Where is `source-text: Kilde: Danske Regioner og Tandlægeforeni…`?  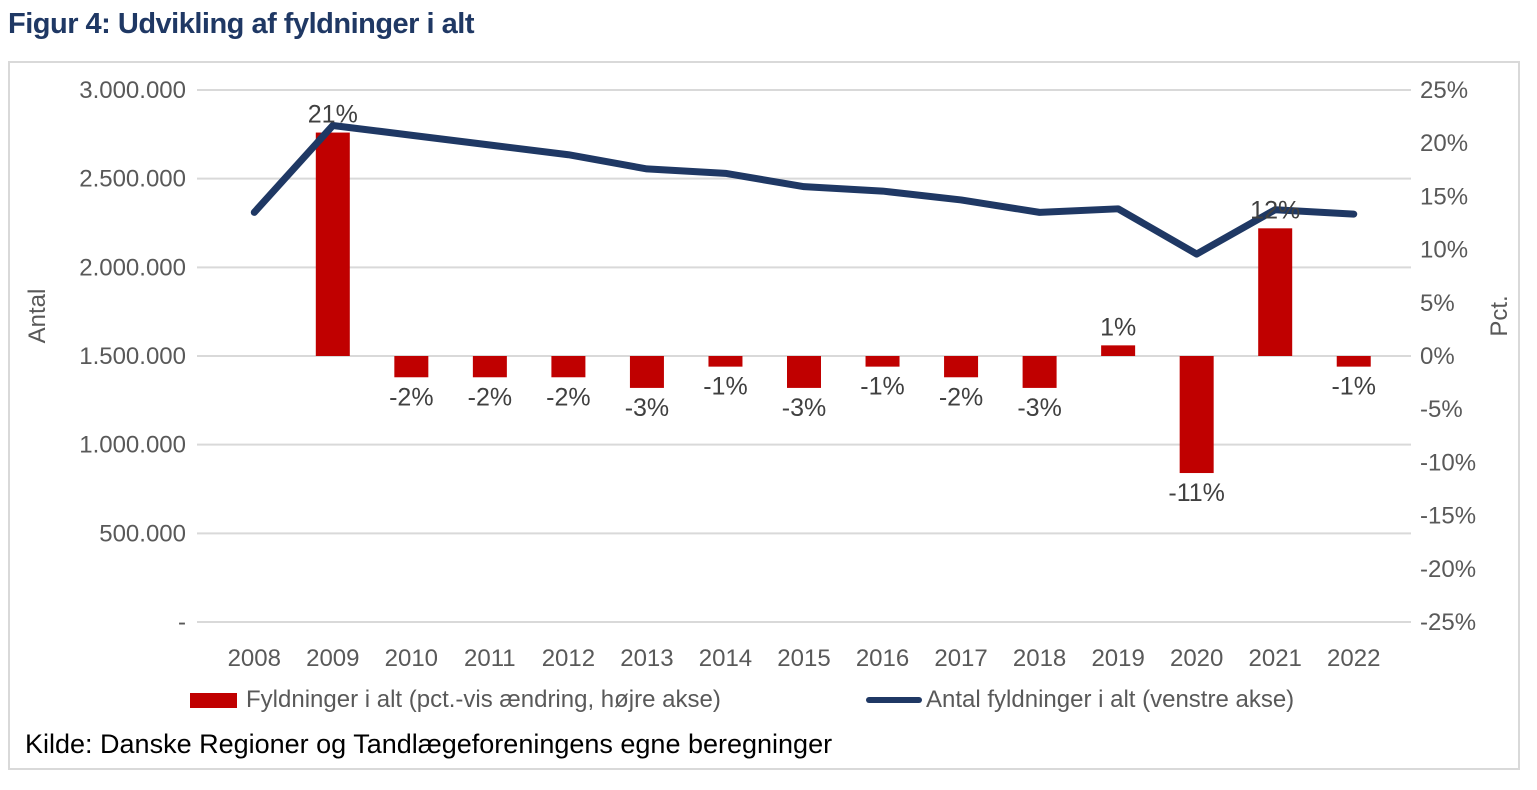
source-text: Kilde: Danske Regioner og Tandlægeforeni… is located at coordinates (429, 744).